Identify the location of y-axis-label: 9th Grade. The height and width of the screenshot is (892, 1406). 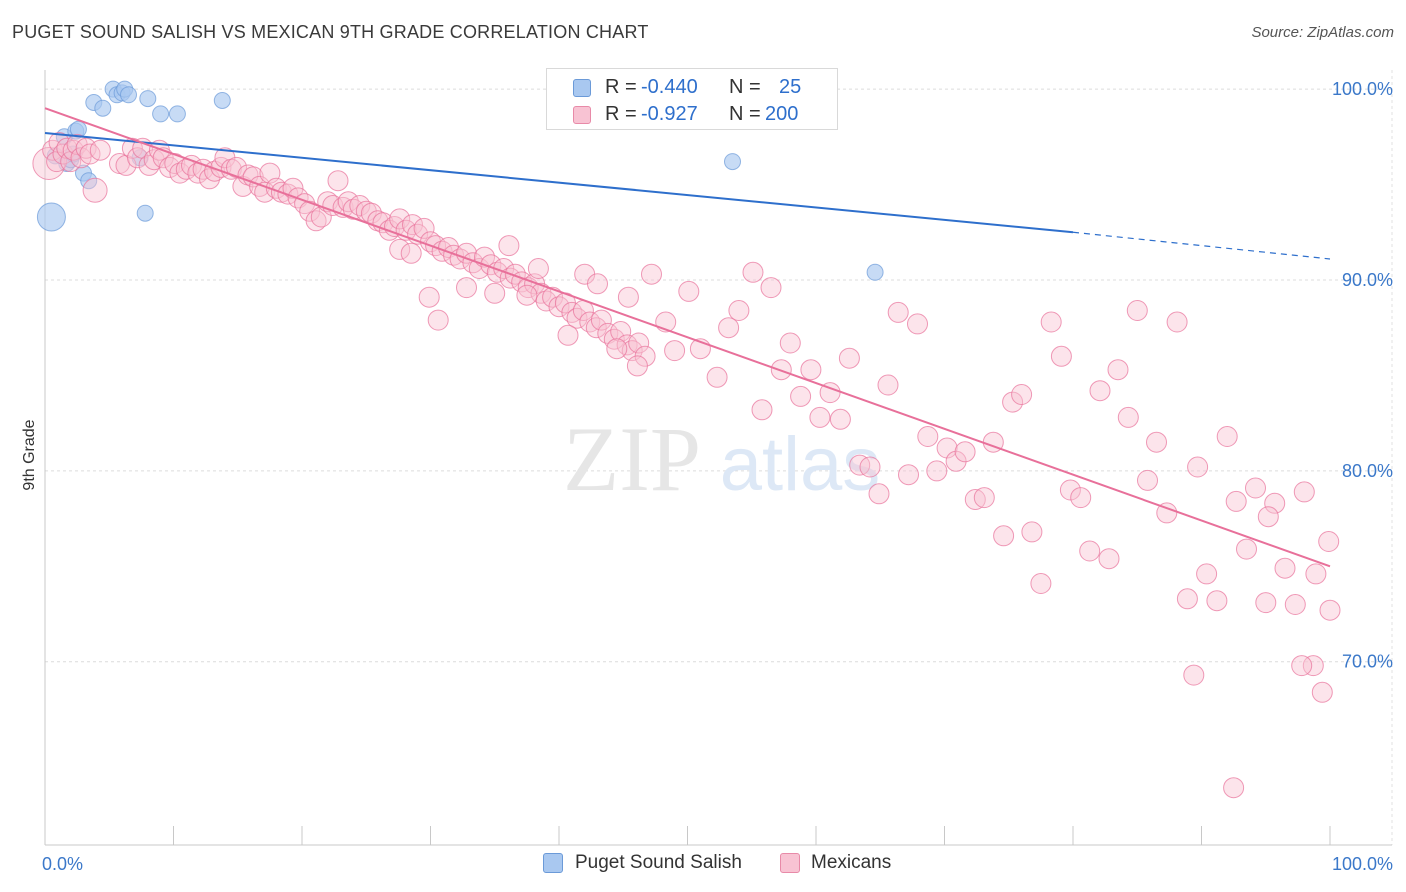
(29, 455).